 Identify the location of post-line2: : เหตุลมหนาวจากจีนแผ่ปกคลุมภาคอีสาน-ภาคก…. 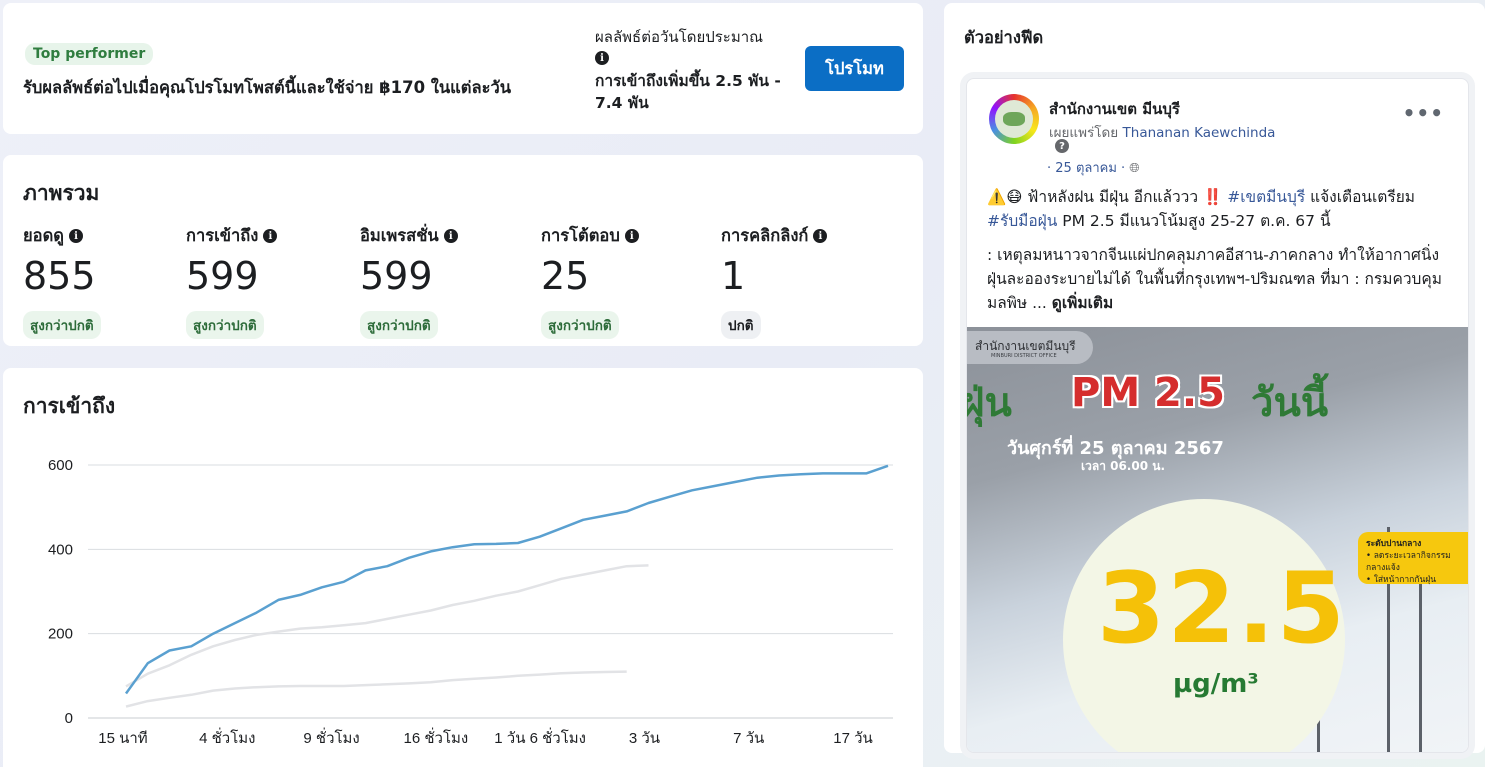
(1214, 279).